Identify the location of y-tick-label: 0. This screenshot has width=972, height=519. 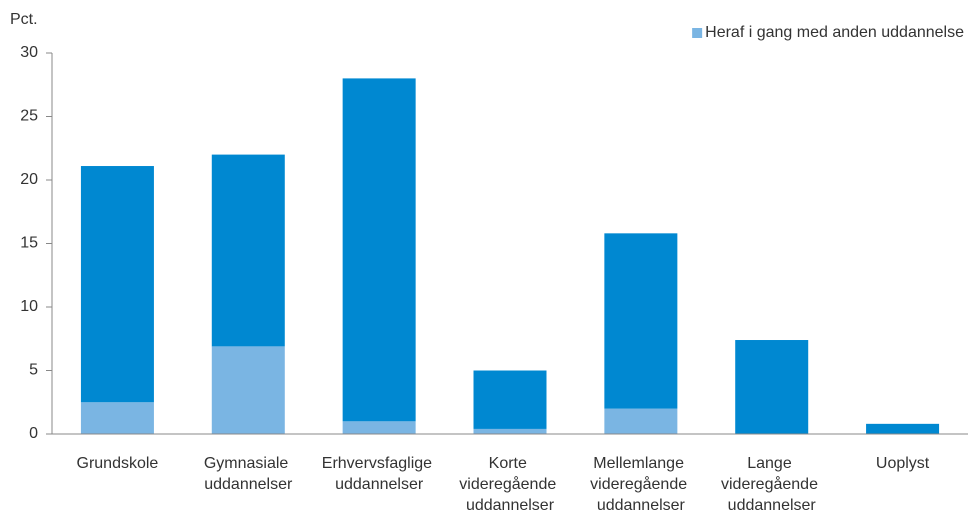
(33, 433).